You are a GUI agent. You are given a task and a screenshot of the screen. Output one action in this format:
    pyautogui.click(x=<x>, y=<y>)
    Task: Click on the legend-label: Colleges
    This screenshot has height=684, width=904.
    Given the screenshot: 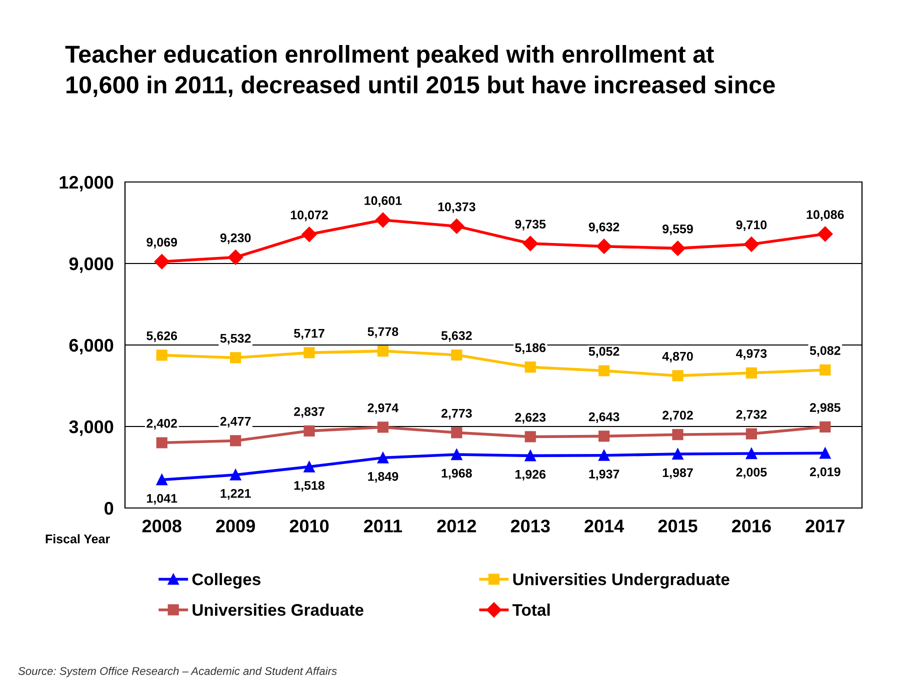 What is the action you would take?
    pyautogui.click(x=226, y=581)
    